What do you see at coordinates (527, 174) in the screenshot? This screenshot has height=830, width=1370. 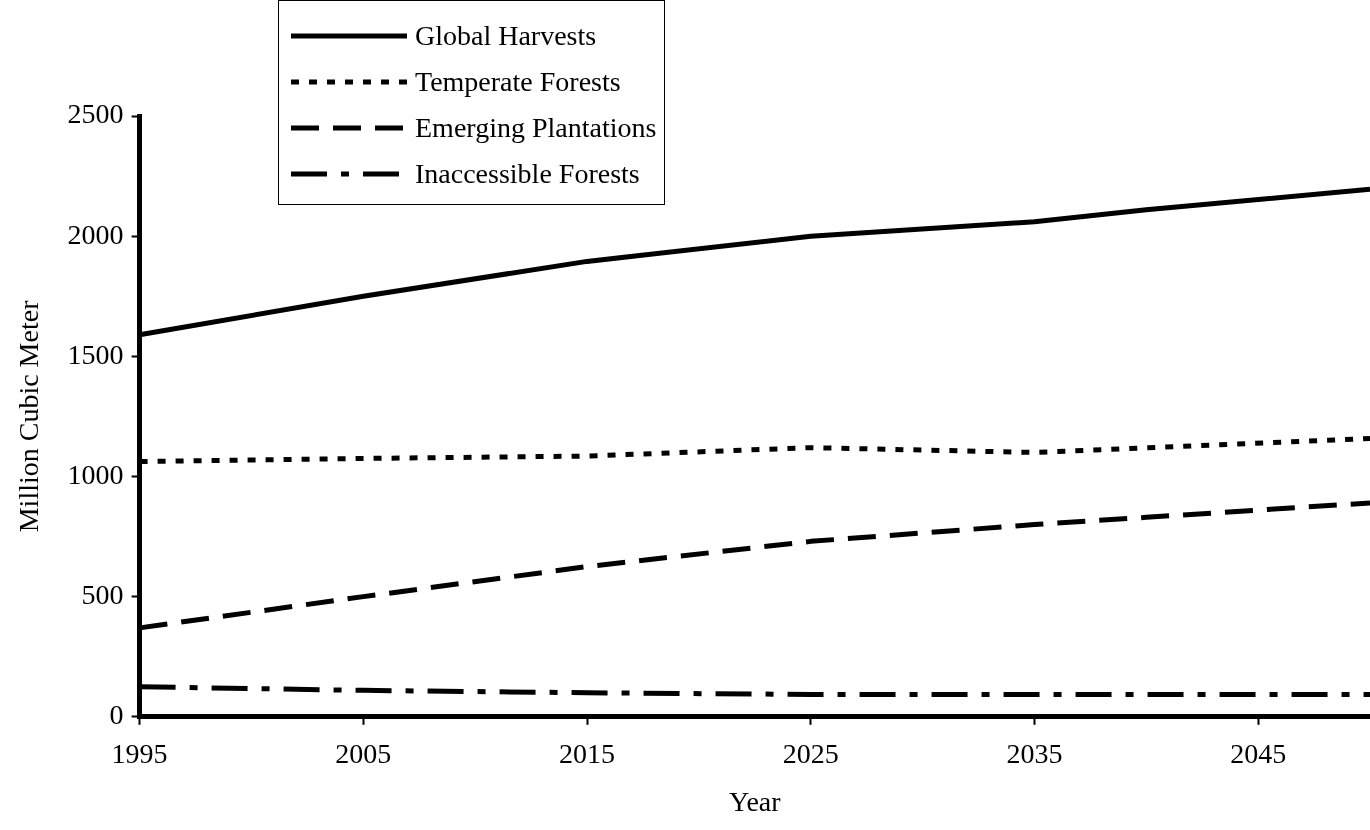 I see `legend-label: Inaccessible Forests` at bounding box center [527, 174].